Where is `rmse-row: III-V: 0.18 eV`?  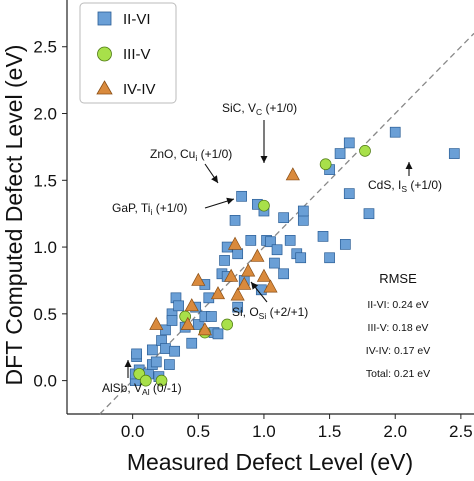 rmse-row: III-V: 0.18 eV is located at coordinates (398, 328).